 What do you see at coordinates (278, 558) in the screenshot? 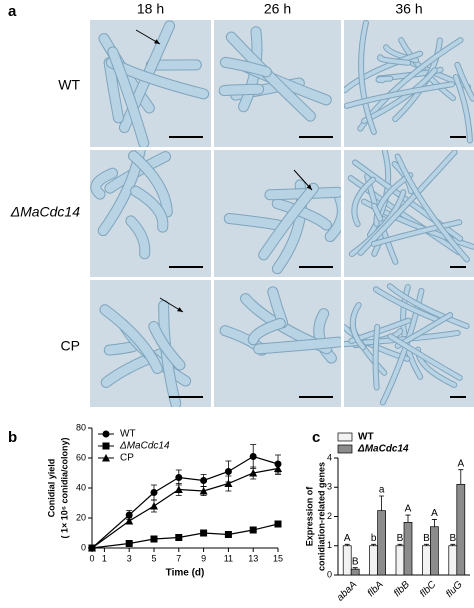
I see `x-tick-label: 15` at bounding box center [278, 558].